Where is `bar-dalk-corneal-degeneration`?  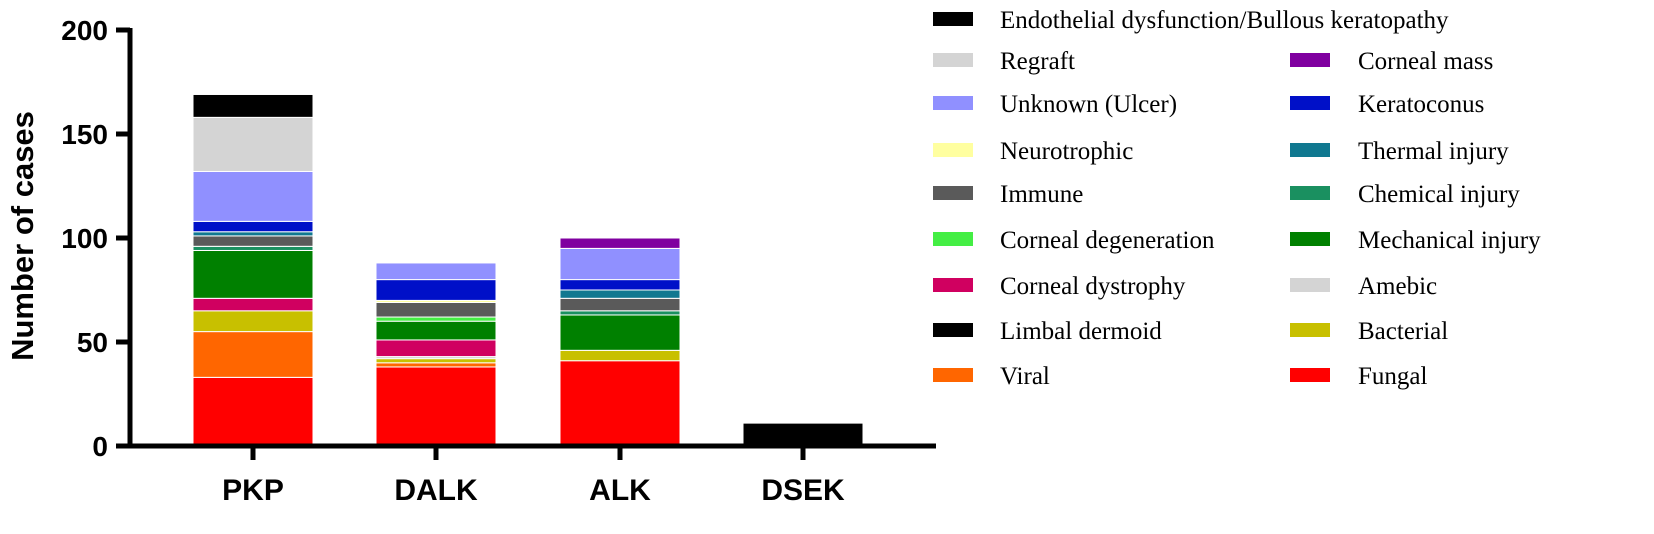 bar-dalk-corneal-degeneration is located at coordinates (436, 319).